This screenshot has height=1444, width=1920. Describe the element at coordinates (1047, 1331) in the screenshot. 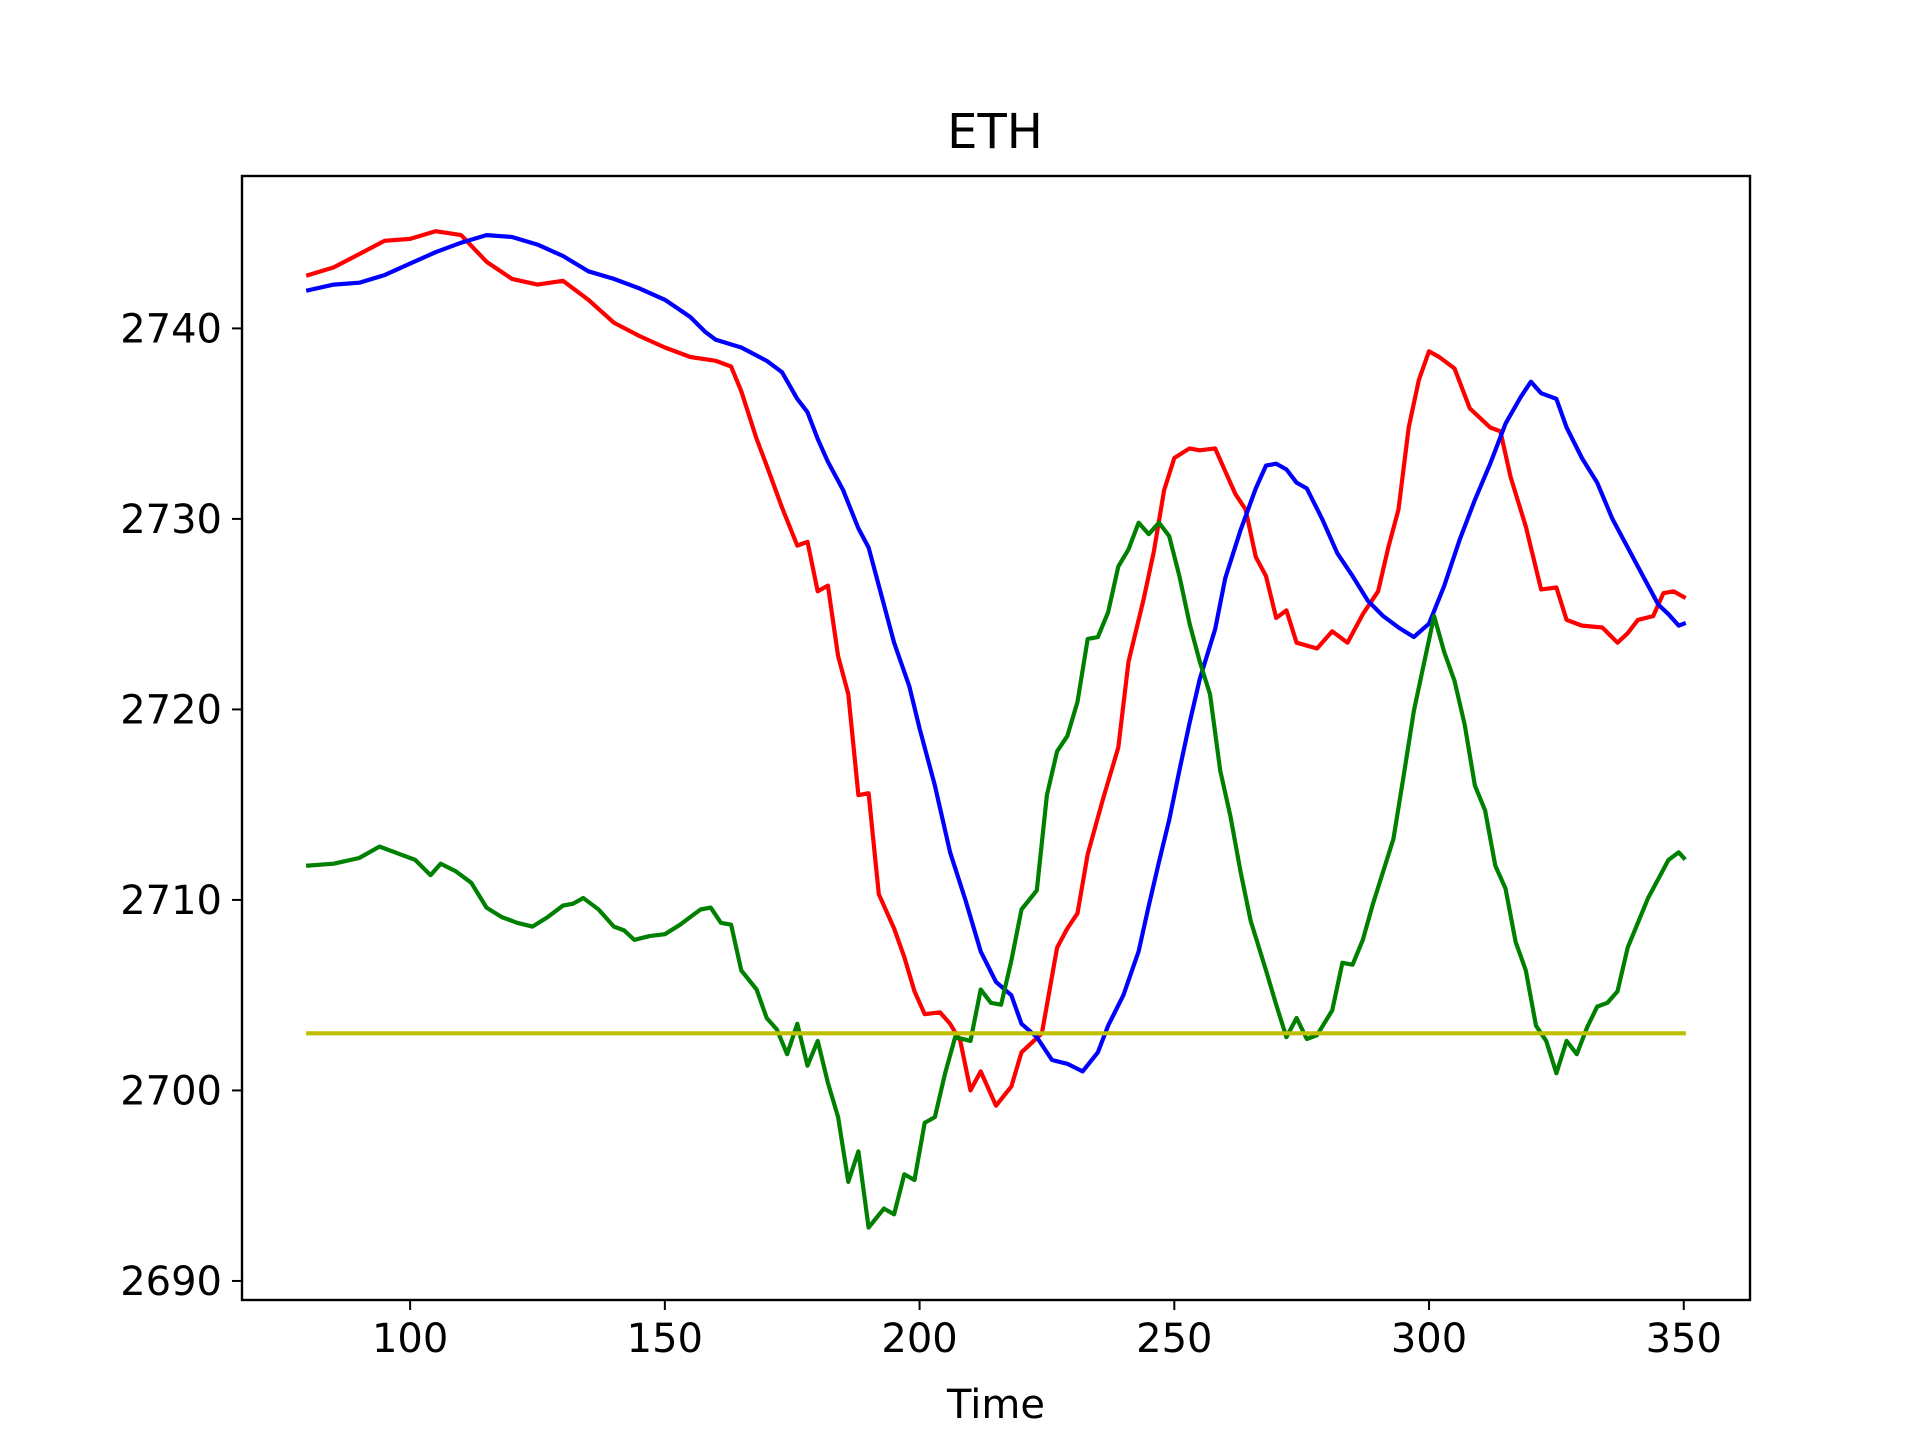

I see `x-axis-ticks: 100 150 200 250 300 350` at that location.